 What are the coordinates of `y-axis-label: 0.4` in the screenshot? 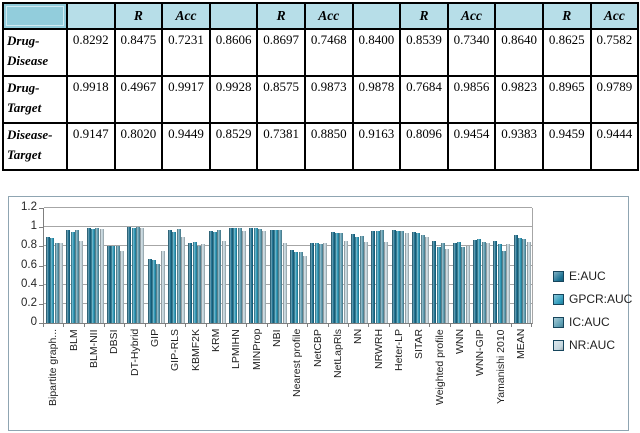 It's located at (29, 283).